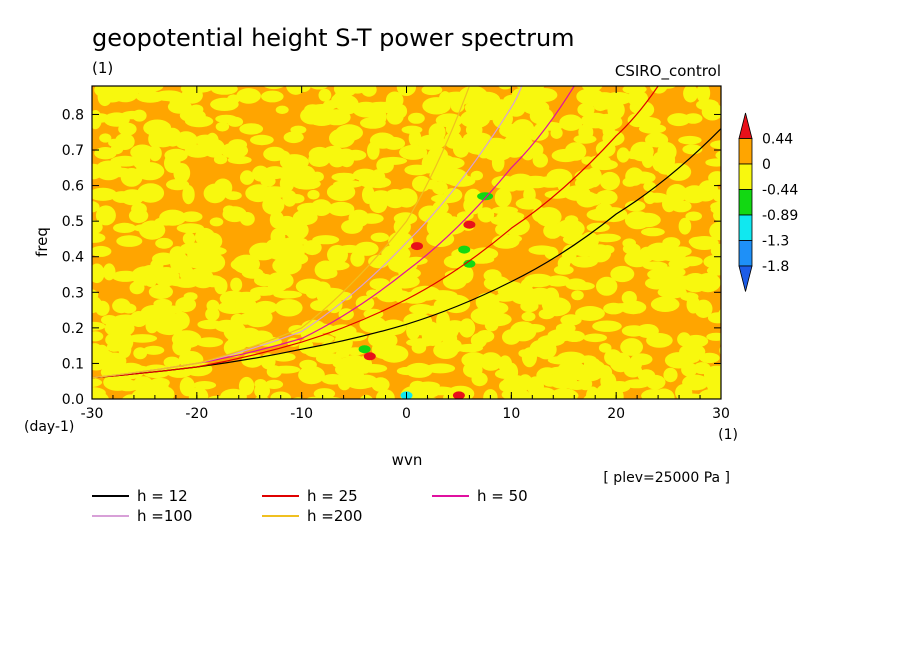  I want to click on colorbar: 0.44 0 -0.44 -0.89 -1.3 -1.8, so click(768, 202).